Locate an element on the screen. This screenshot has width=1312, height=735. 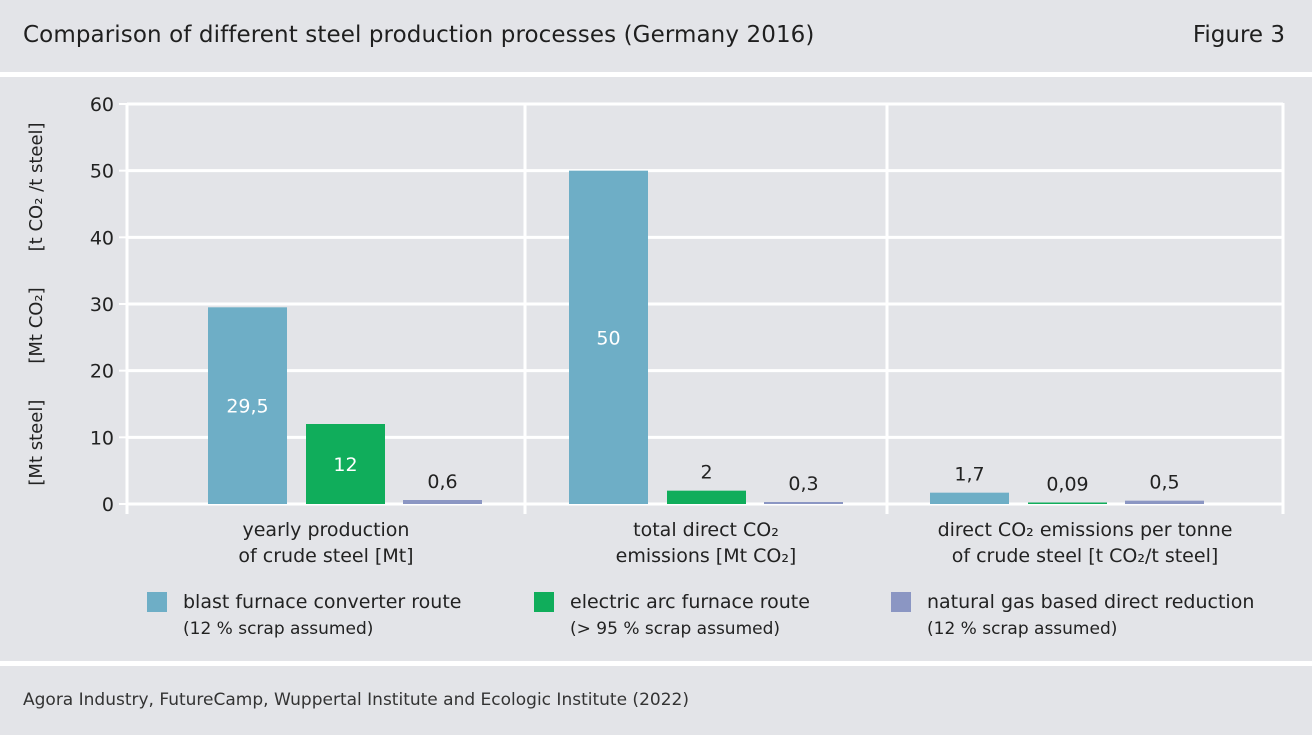
footer-divider is located at coordinates (656, 663).